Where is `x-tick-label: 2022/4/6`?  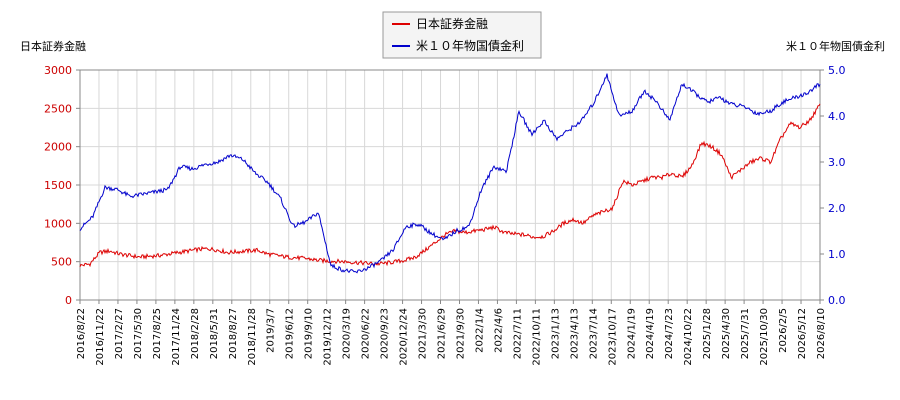
x-tick-label: 2022/4/6 is located at coordinates (498, 330).